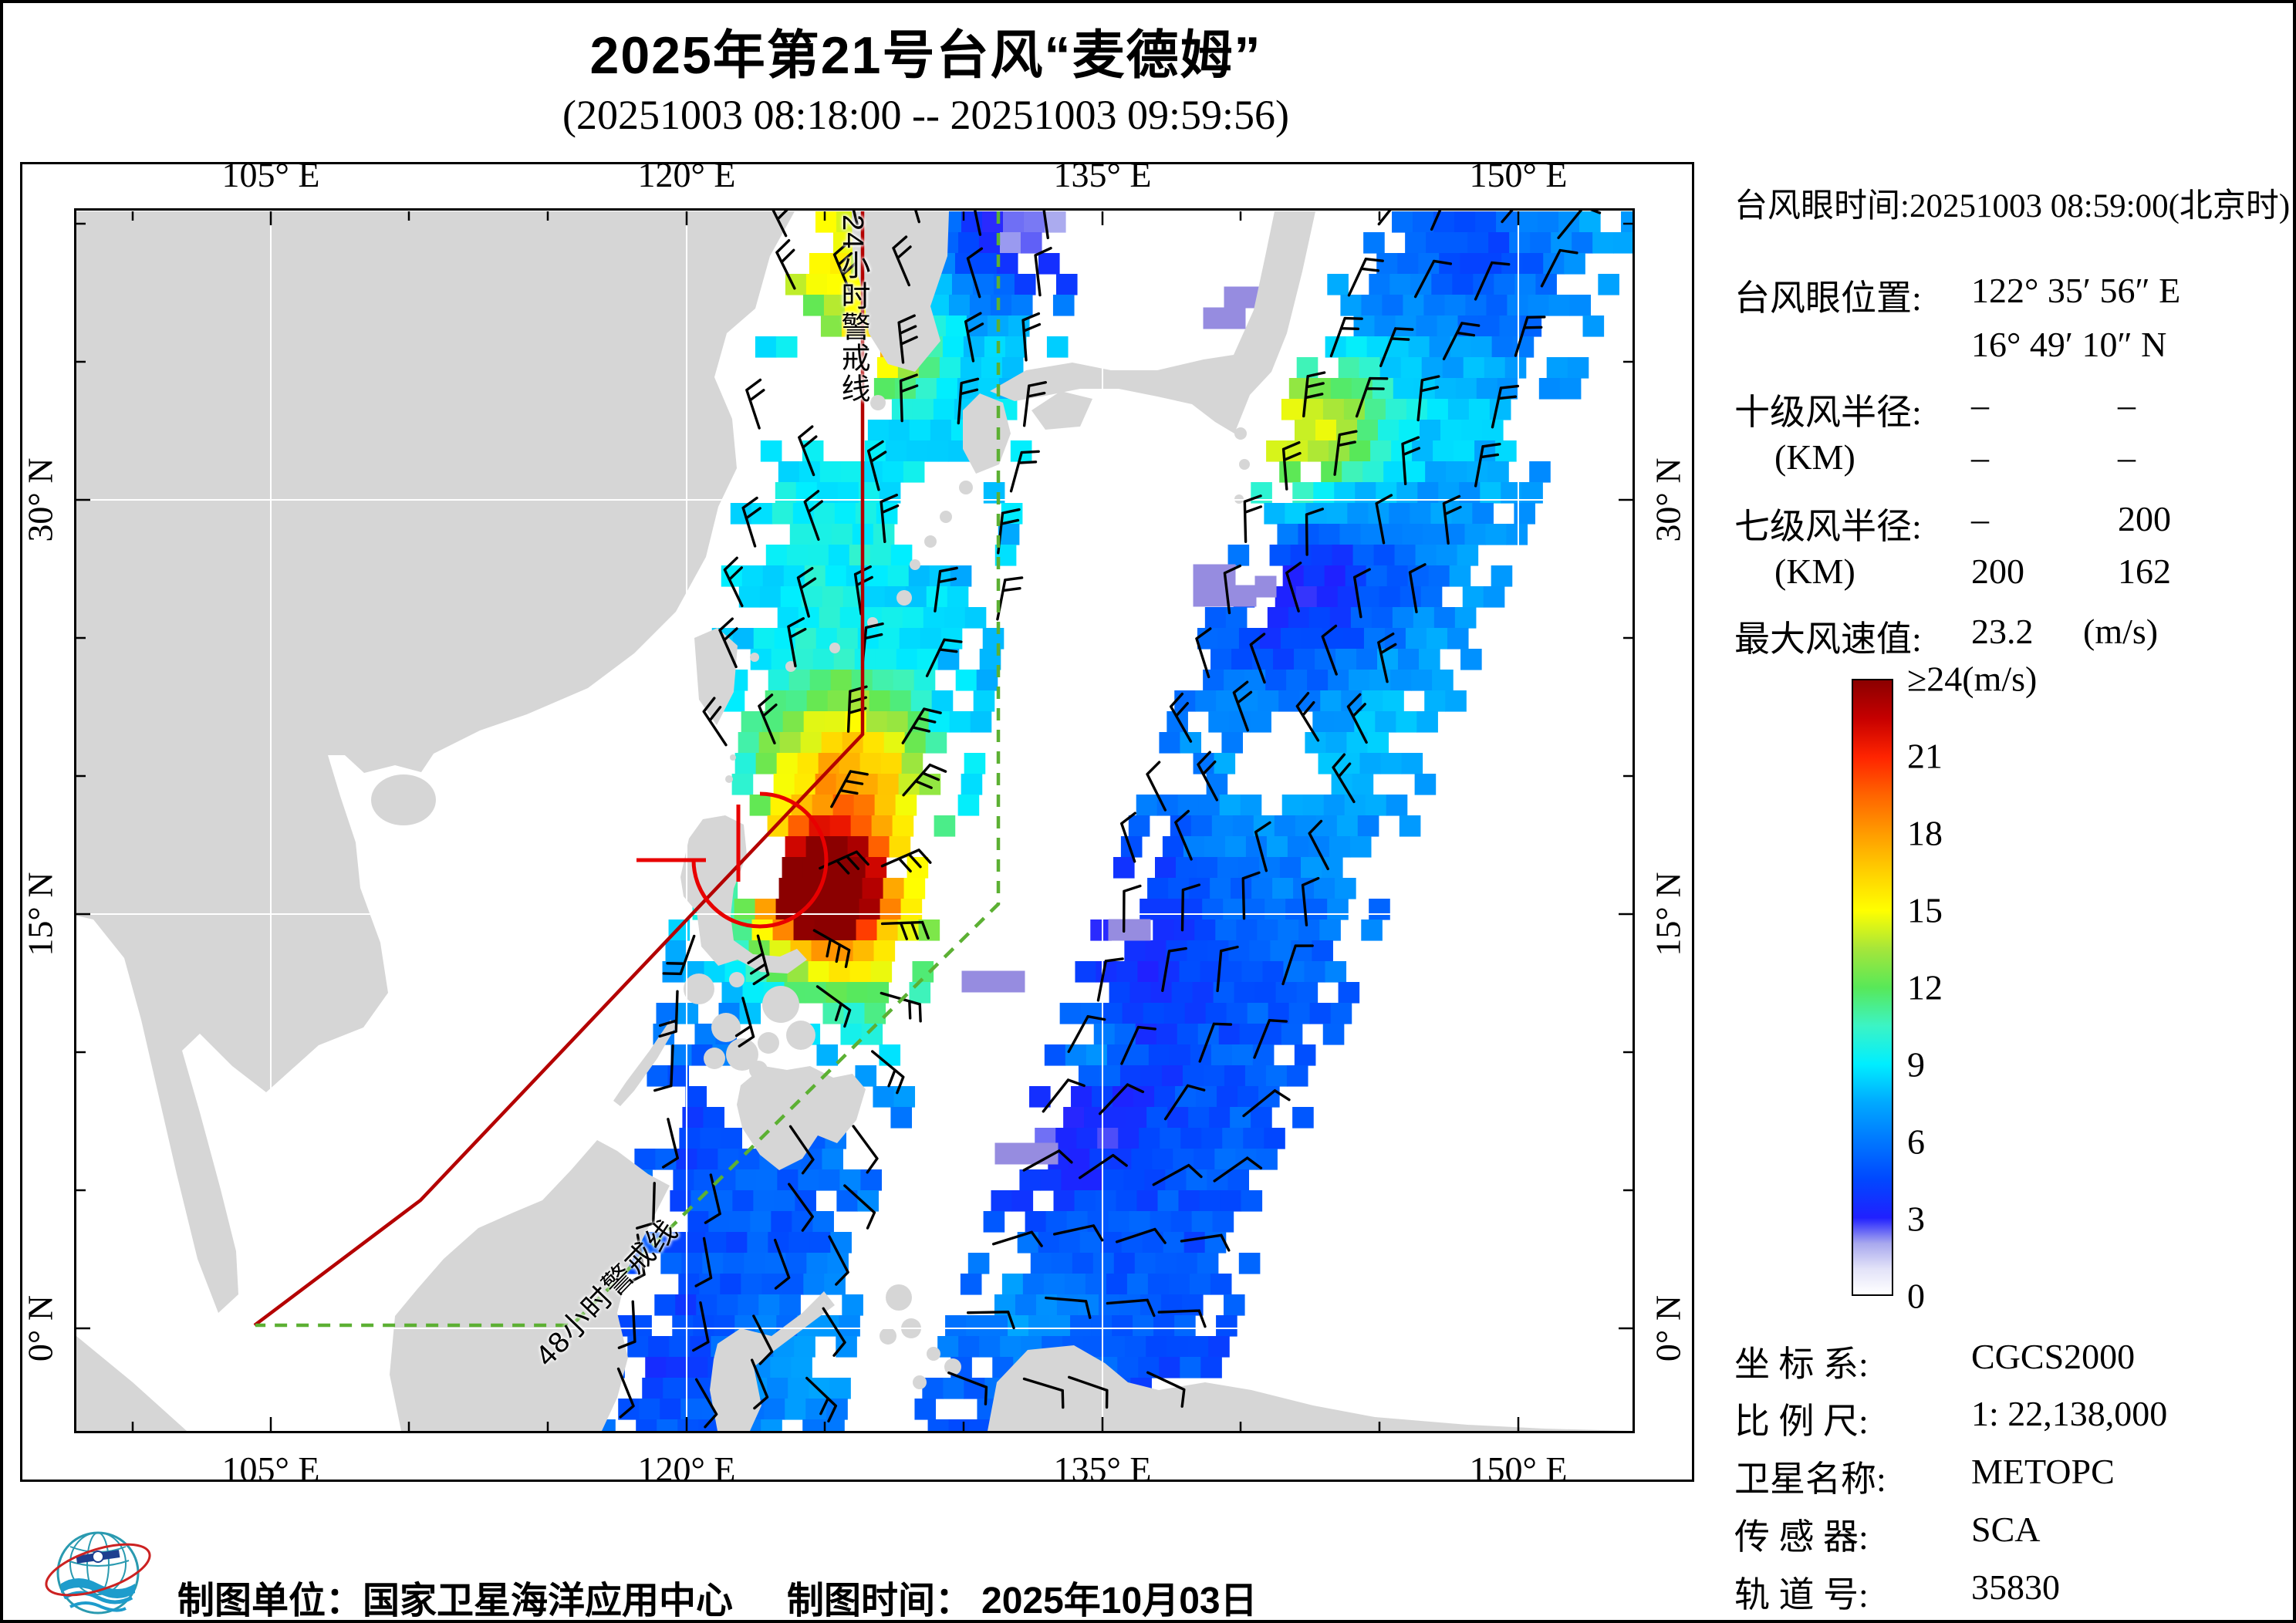  Describe the element at coordinates (1972, 679) in the screenshot. I see `colorbar-label-0: ≥24(m/s)` at that location.